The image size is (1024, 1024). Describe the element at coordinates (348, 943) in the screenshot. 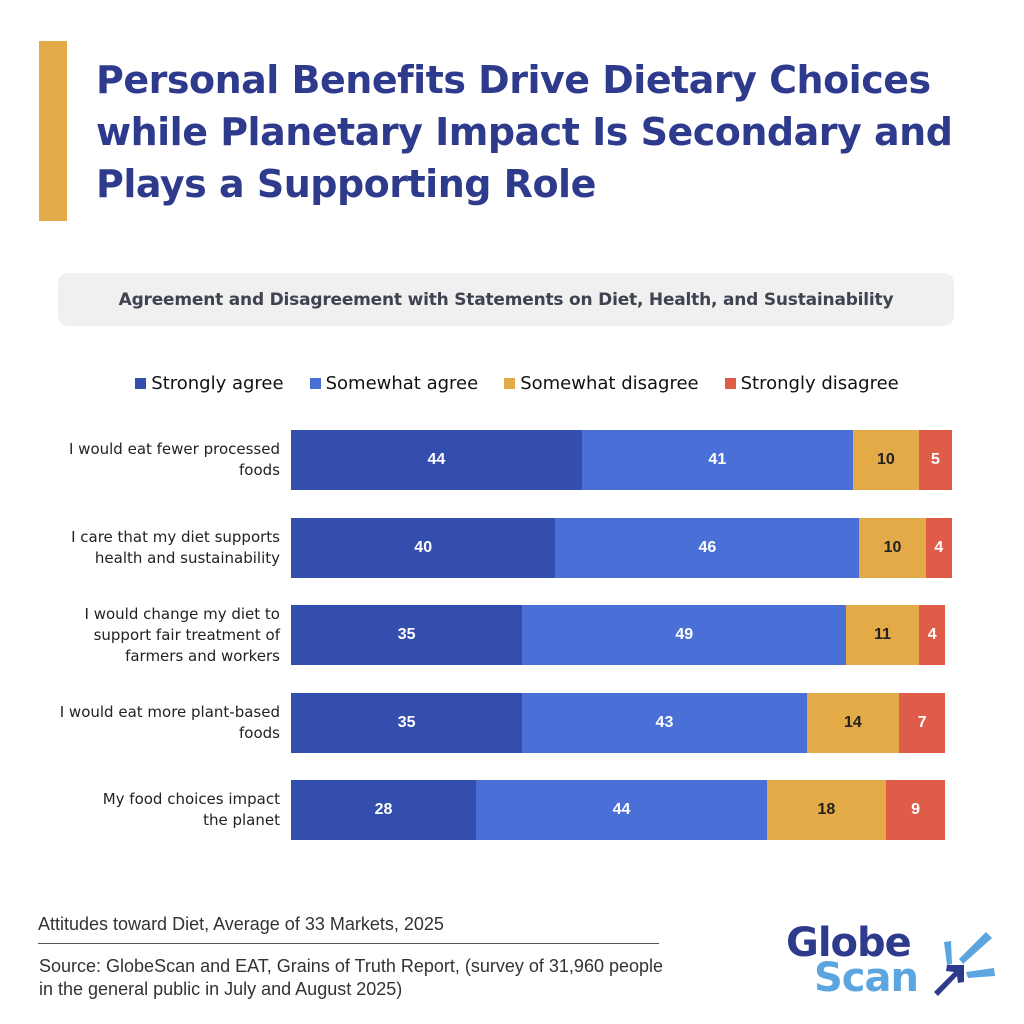

I see `footer-divider` at that location.